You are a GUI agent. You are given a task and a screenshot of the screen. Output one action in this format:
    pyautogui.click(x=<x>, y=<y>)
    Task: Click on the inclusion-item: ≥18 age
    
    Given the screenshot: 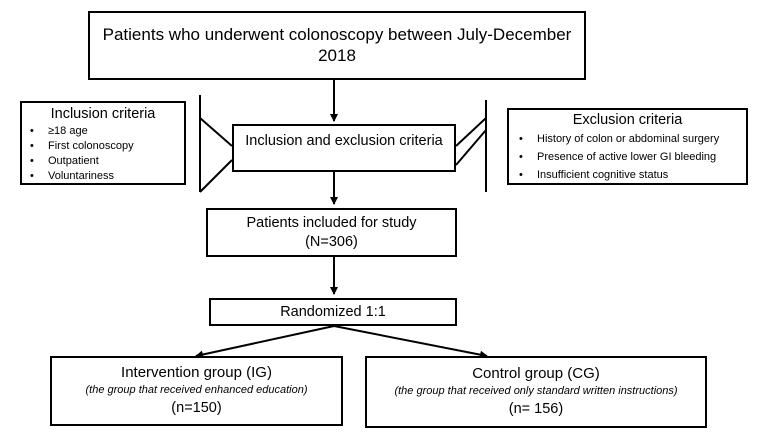 What is the action you would take?
    pyautogui.click(x=107, y=131)
    